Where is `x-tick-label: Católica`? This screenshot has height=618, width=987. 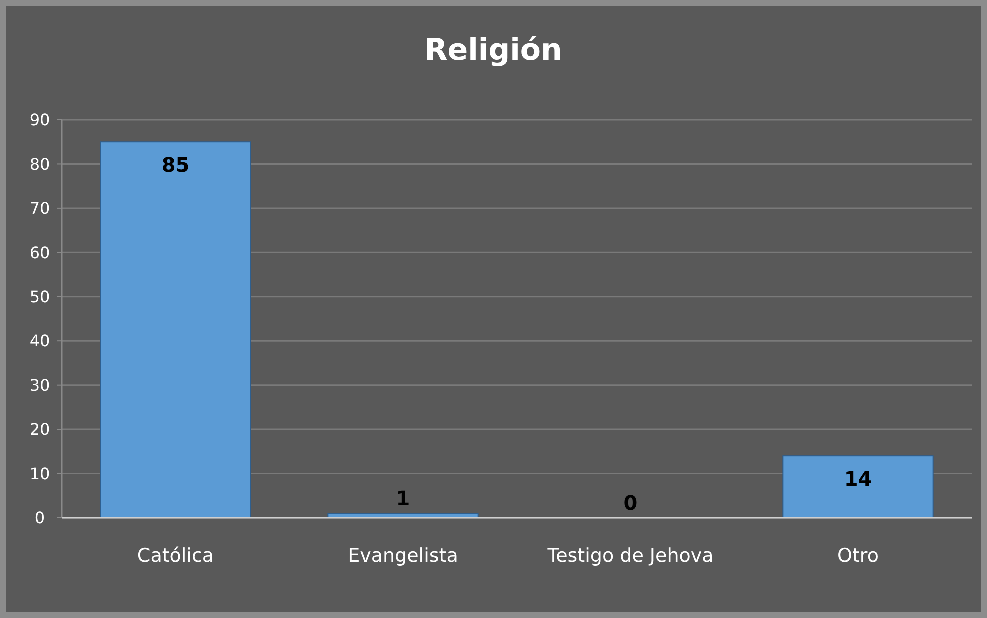 x-tick-label: Católica is located at coordinates (175, 556).